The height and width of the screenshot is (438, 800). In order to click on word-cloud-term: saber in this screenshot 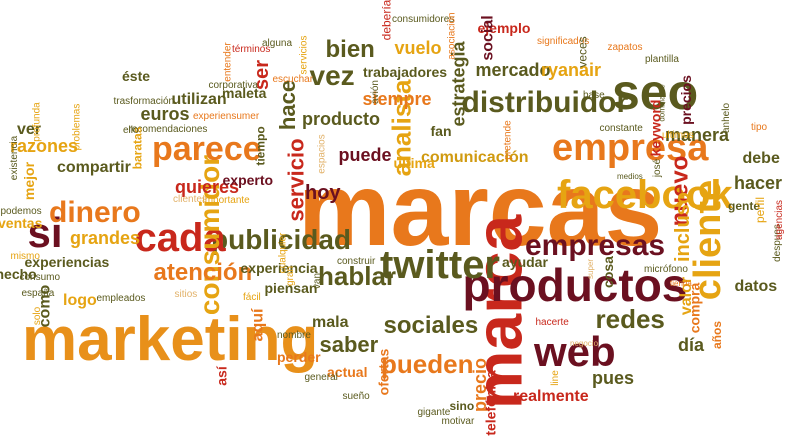, I will do `click(349, 344)`.